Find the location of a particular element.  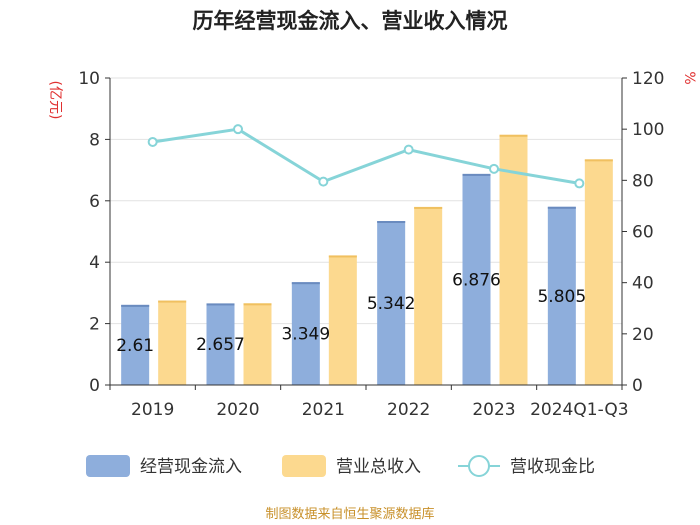

x-tick-label: 2024Q1-Q3 is located at coordinates (579, 410).